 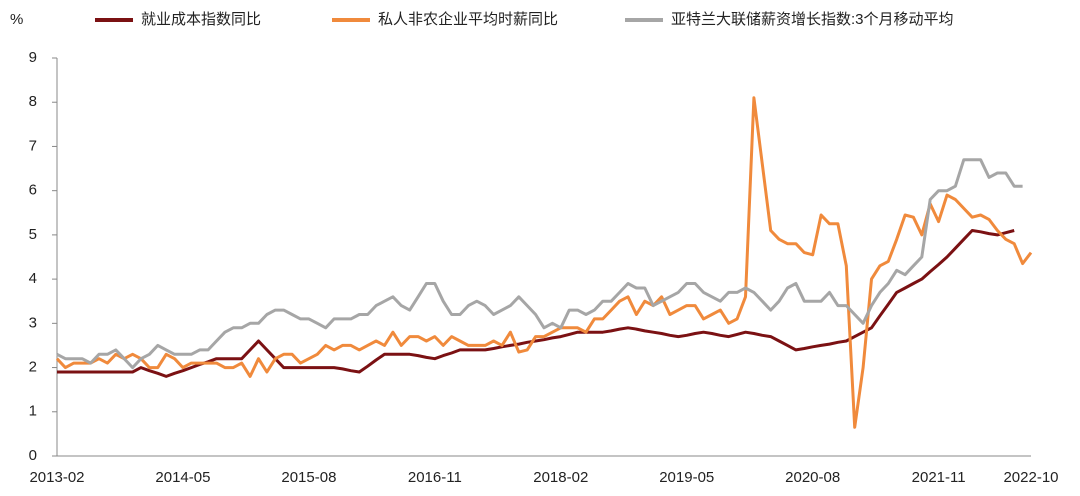 What do you see at coordinates (182, 477) in the screenshot?
I see `x-tick-label: 2014-05` at bounding box center [182, 477].